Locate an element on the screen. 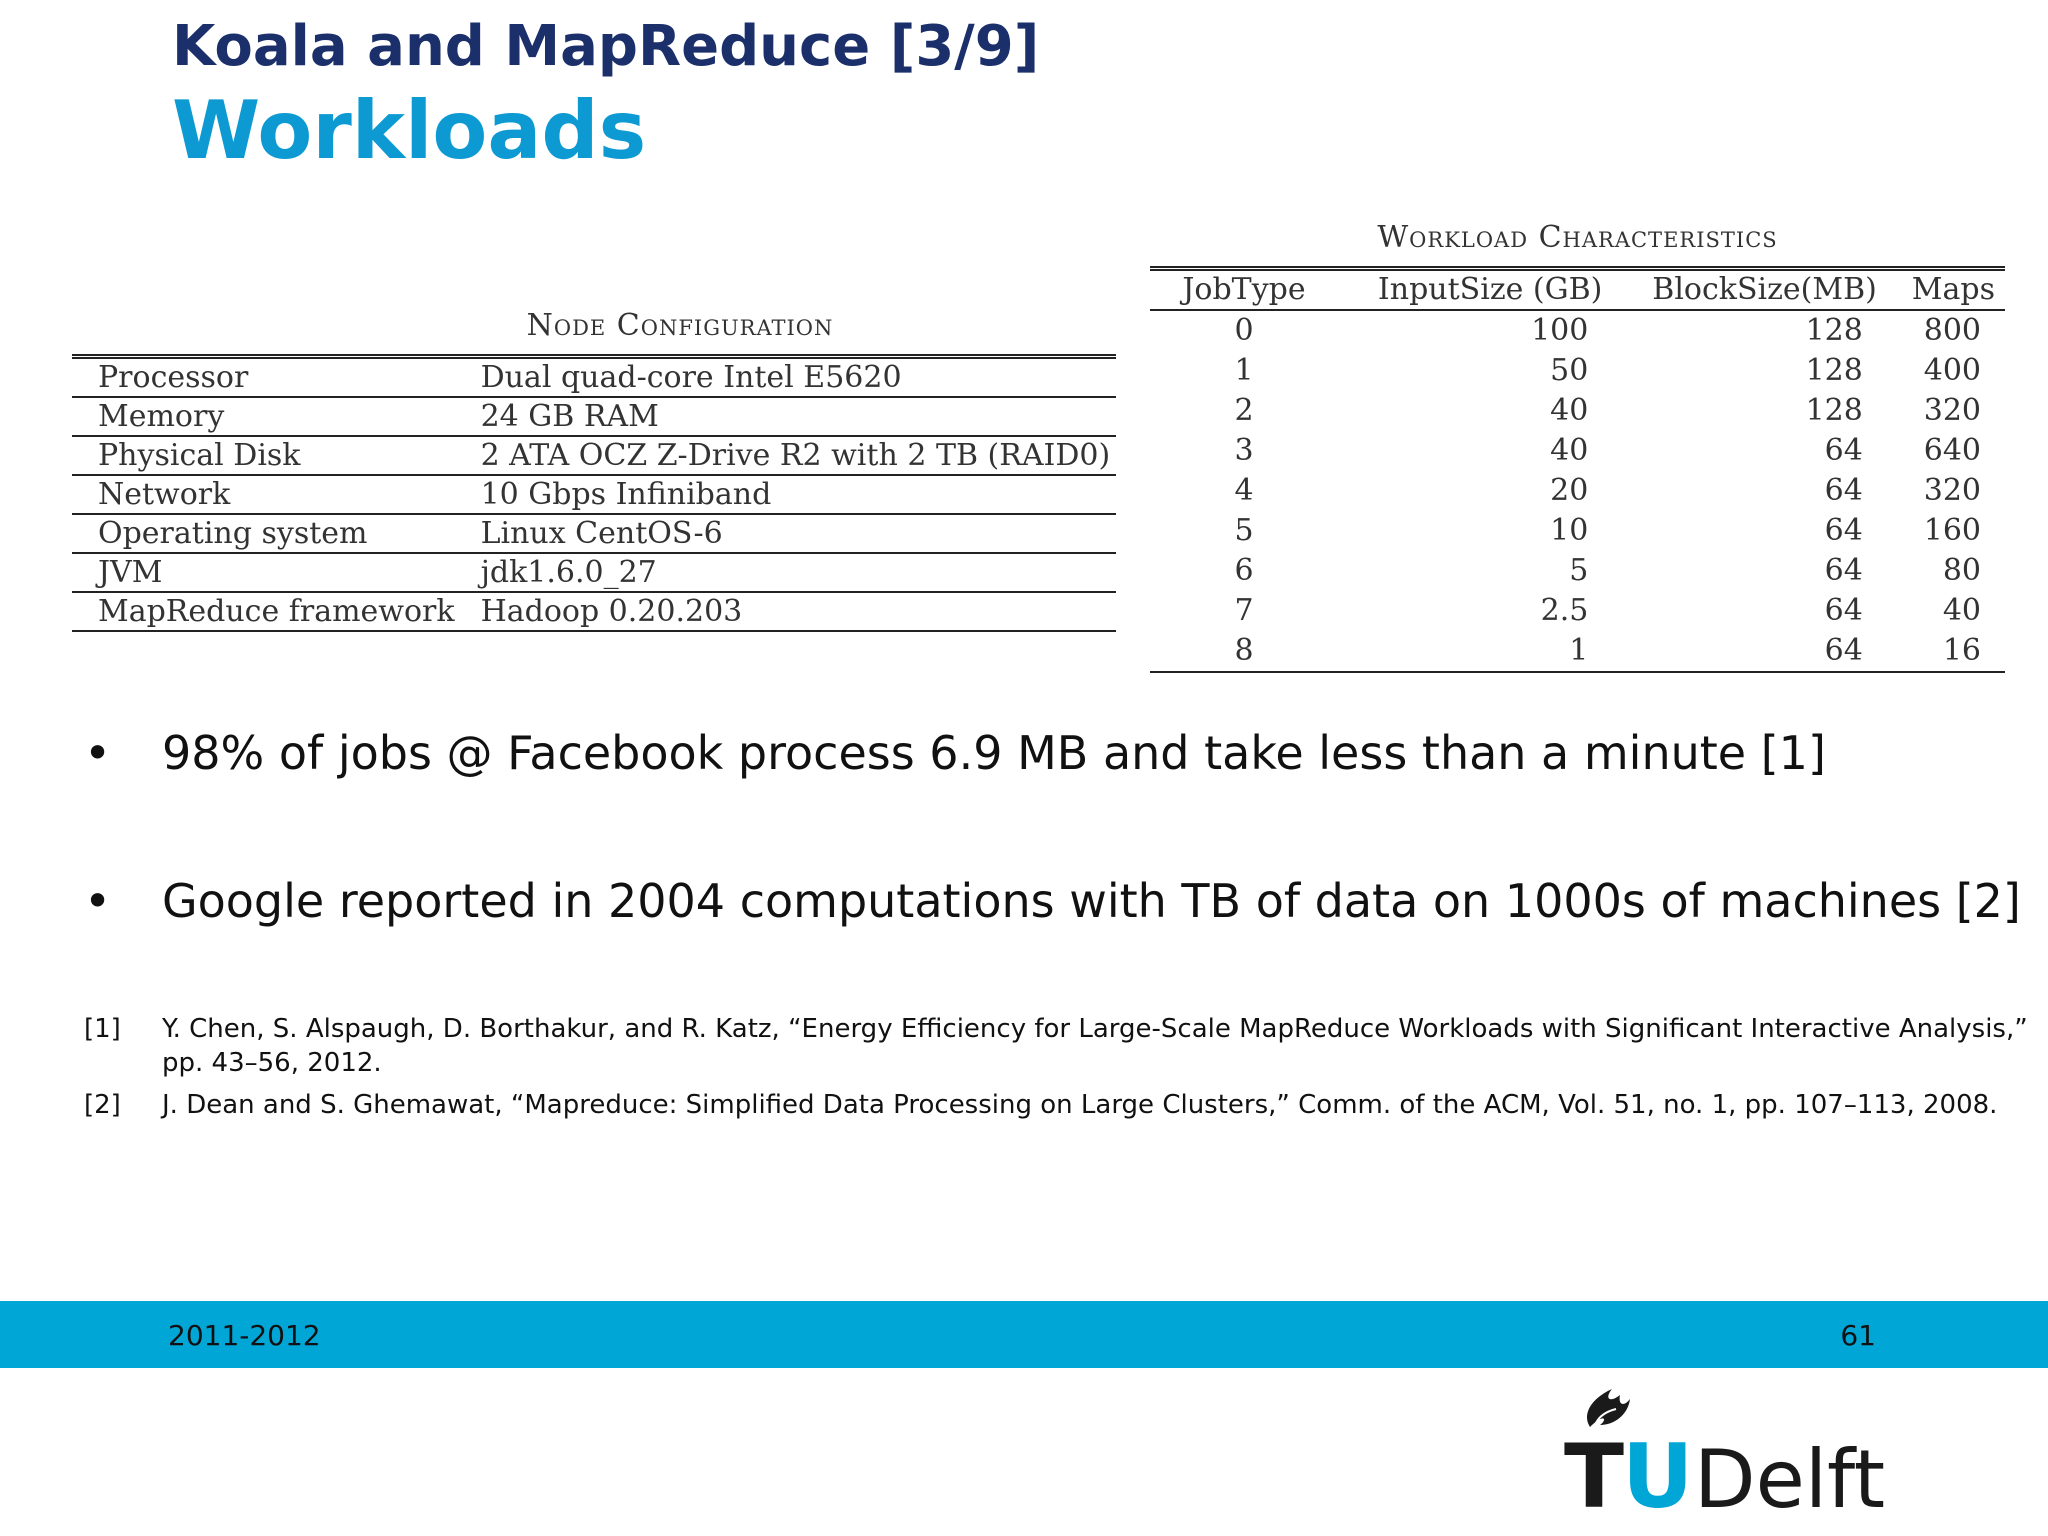 The image size is (2048, 1536). table-row: 2 40 128 320 is located at coordinates (1577, 411).